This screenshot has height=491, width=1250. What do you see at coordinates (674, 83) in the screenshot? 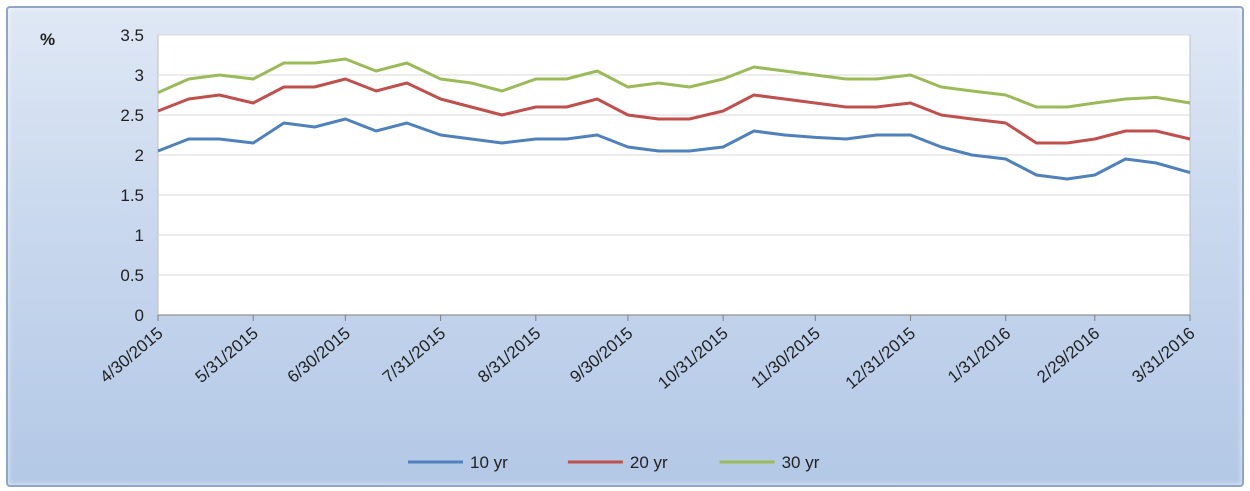
I see `series-line-30-yr` at bounding box center [674, 83].